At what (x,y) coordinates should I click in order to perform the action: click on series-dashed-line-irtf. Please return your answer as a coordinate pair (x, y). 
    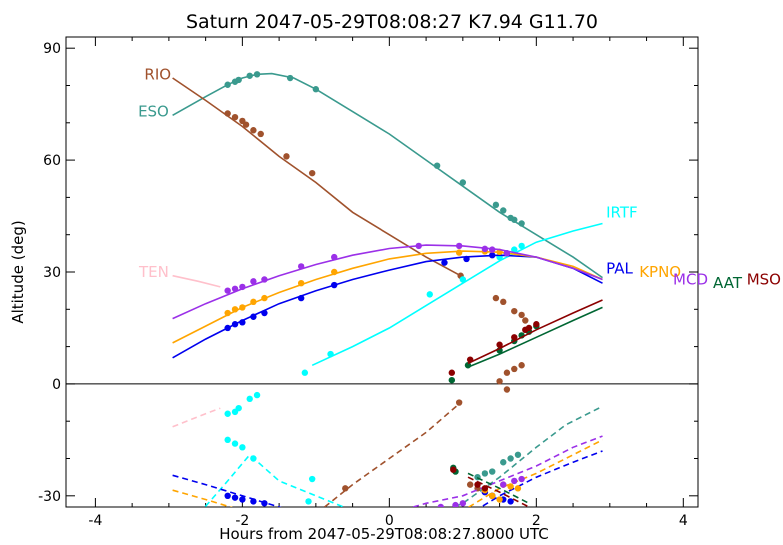
    Looking at the image, I should click on (274, 480).